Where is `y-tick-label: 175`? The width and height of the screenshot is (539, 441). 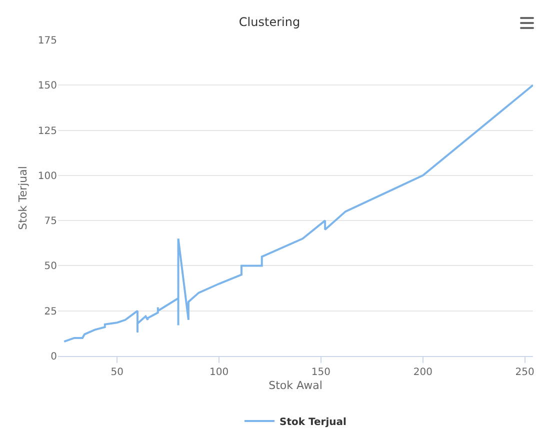 y-tick-label: 175 is located at coordinates (47, 41).